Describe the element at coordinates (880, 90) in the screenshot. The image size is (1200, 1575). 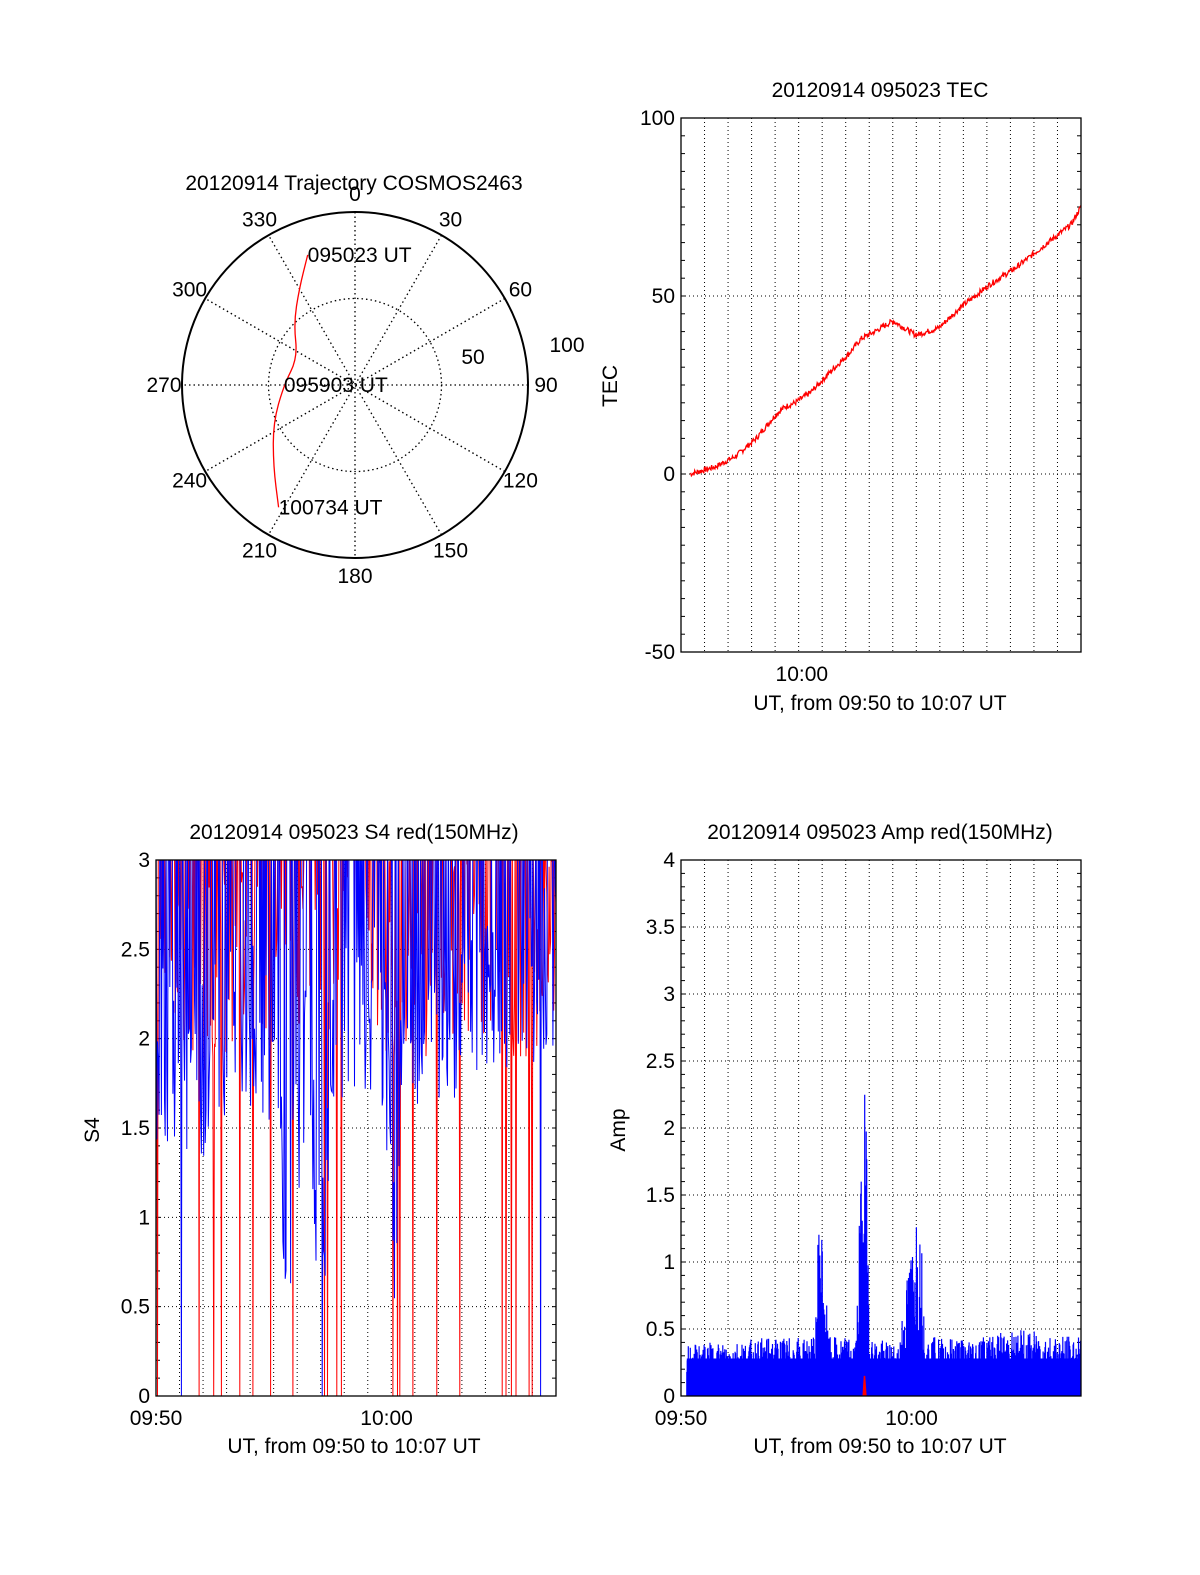
I see `tec-title: 20120914 095023 TEC` at that location.